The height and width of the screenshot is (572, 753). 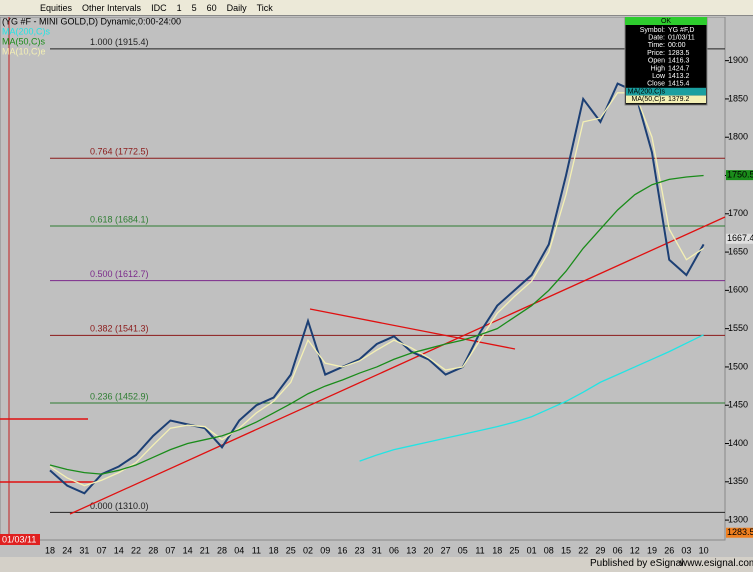 What do you see at coordinates (19, 539) in the screenshot?
I see `date-badge-label: 01/03/11` at bounding box center [19, 539].